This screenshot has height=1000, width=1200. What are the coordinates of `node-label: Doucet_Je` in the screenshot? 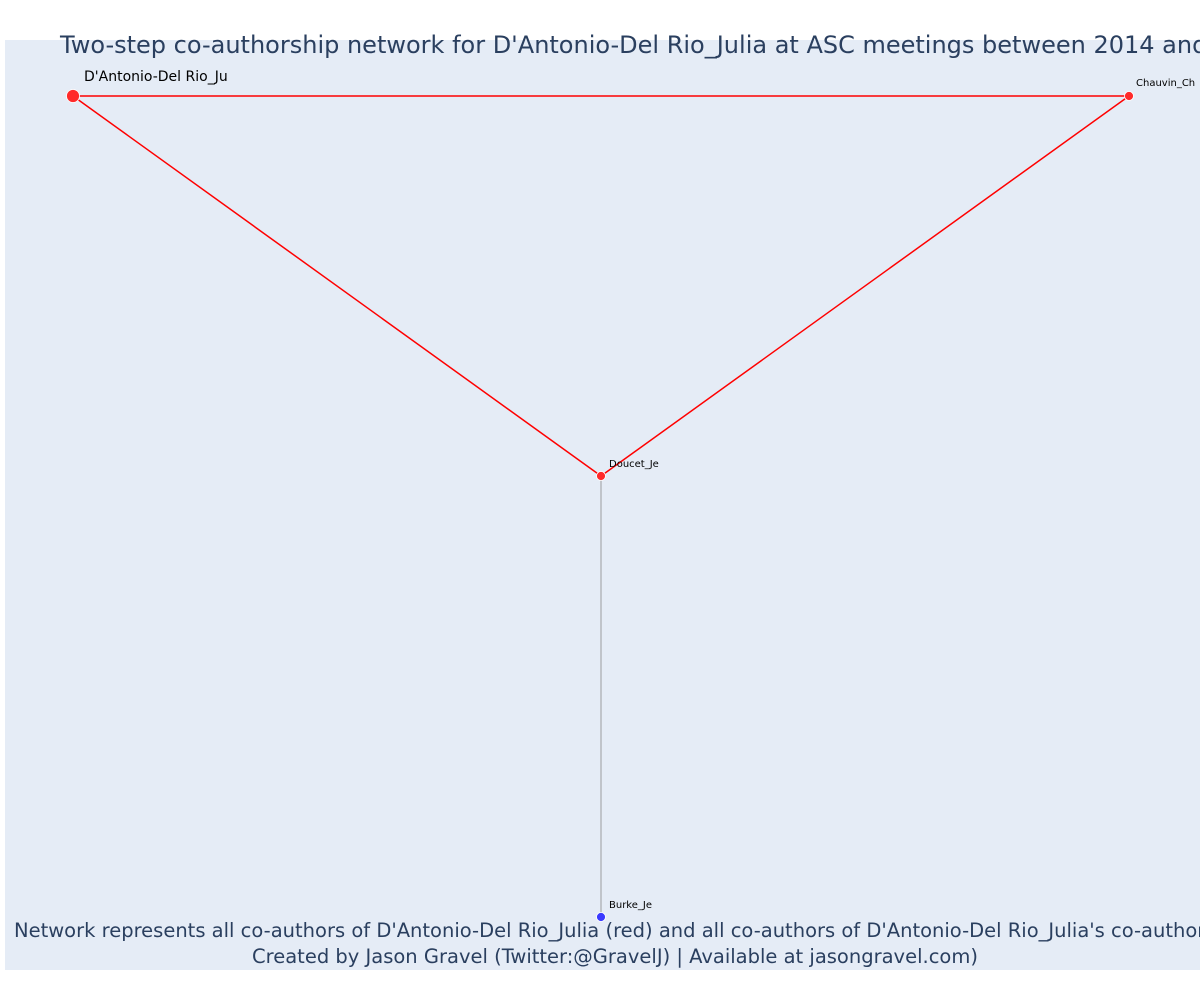 It's located at (634, 464).